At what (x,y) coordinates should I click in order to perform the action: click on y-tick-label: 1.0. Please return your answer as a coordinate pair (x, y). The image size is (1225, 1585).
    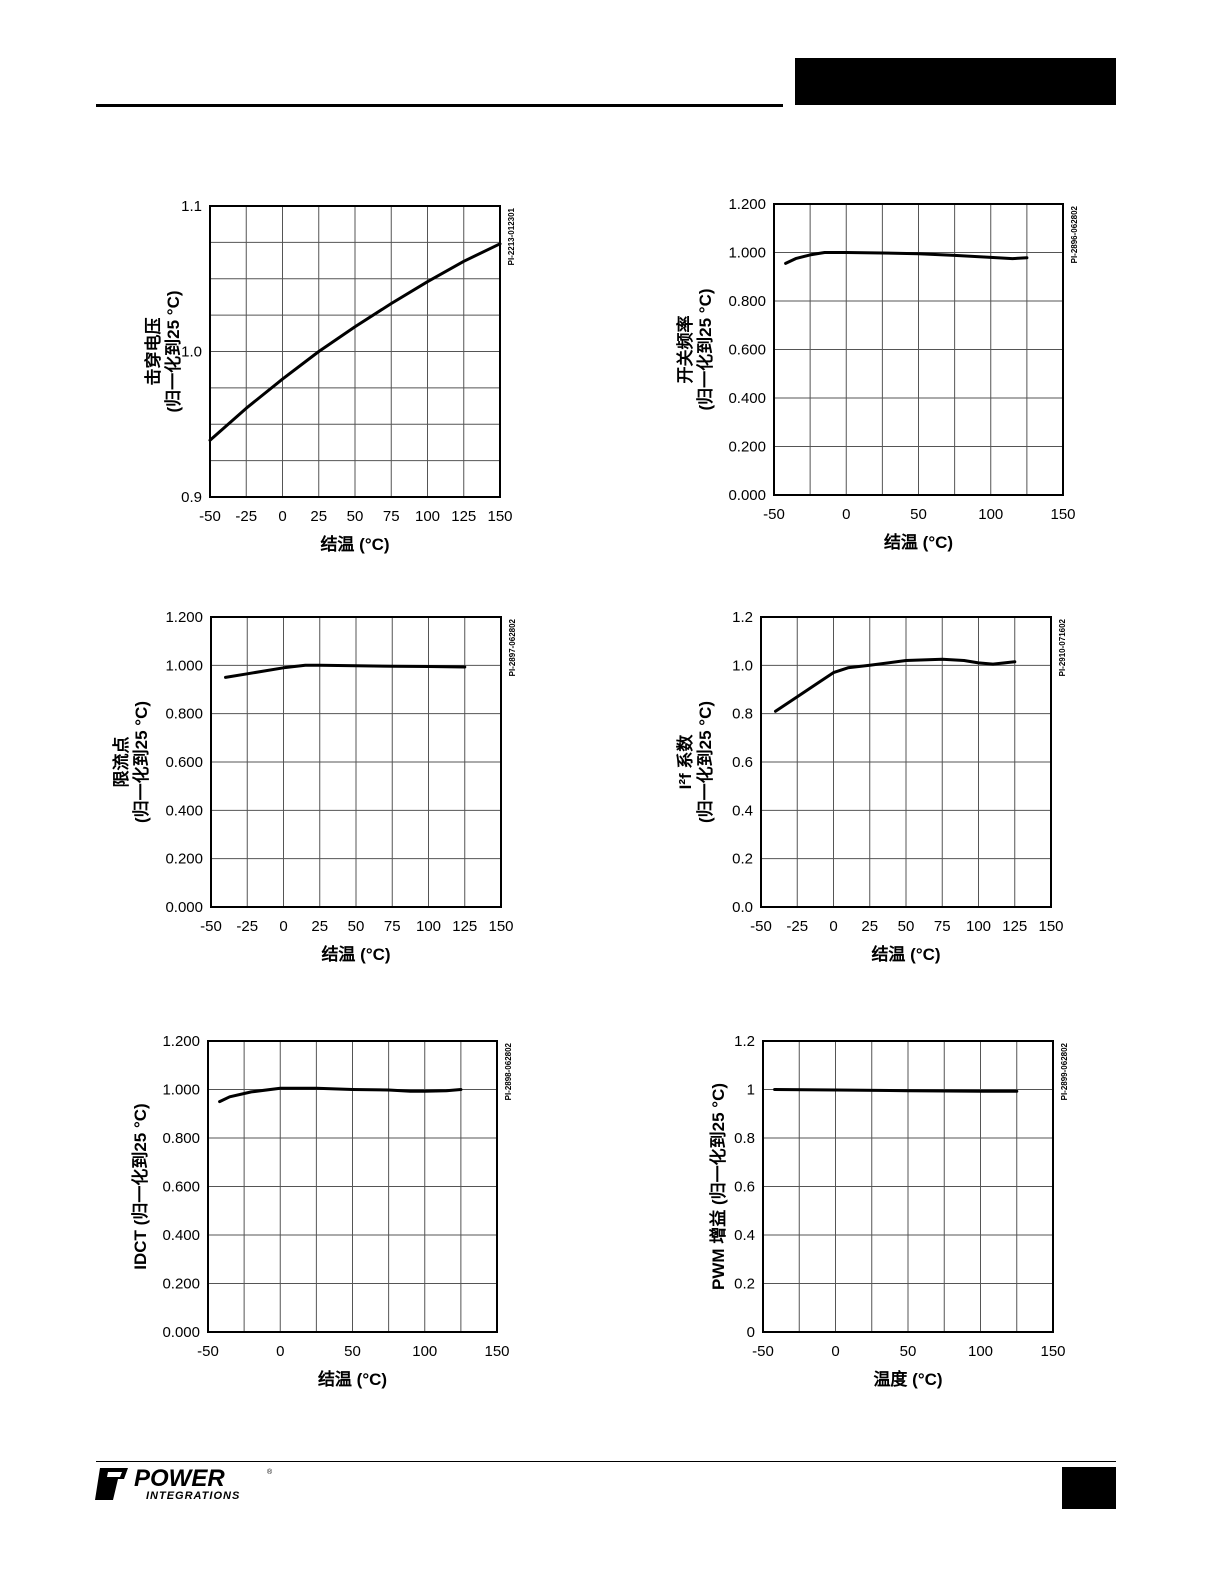
    Looking at the image, I should click on (742, 665).